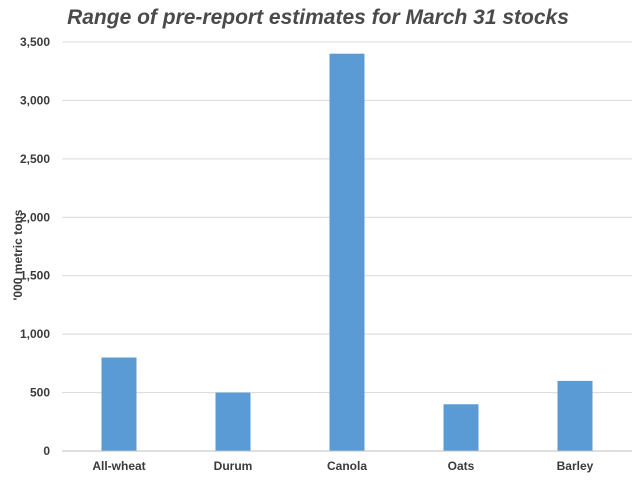 Image resolution: width=640 pixels, height=480 pixels. I want to click on x-tick-label: Durum, so click(233, 466).